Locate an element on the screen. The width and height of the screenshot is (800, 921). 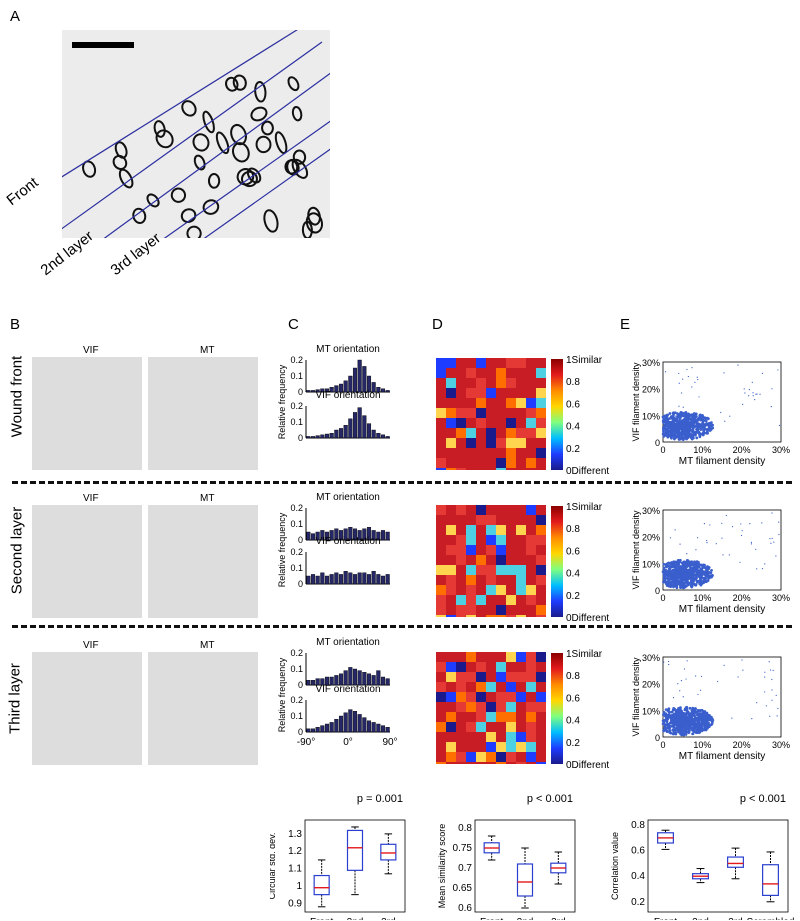
colorbar-tick-label: 0Different is located at coordinates (587, 471).